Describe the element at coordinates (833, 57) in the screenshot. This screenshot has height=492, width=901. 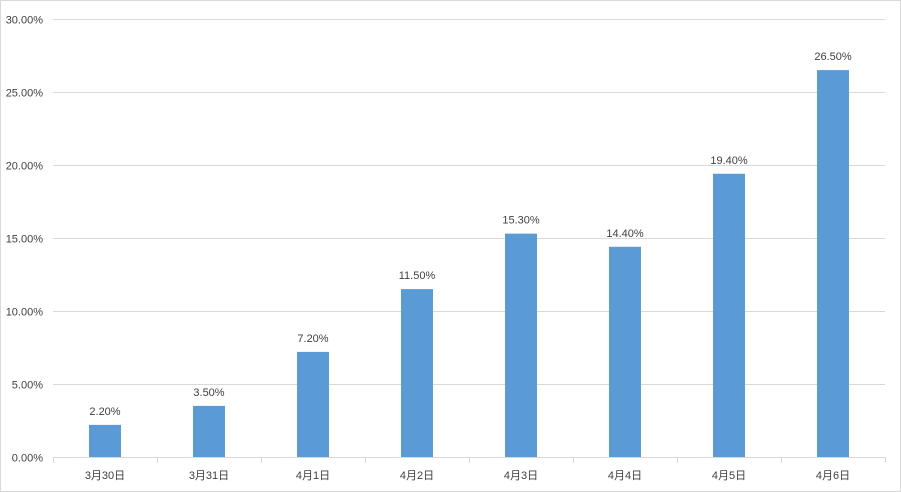
I see `data-label: 26.50%` at that location.